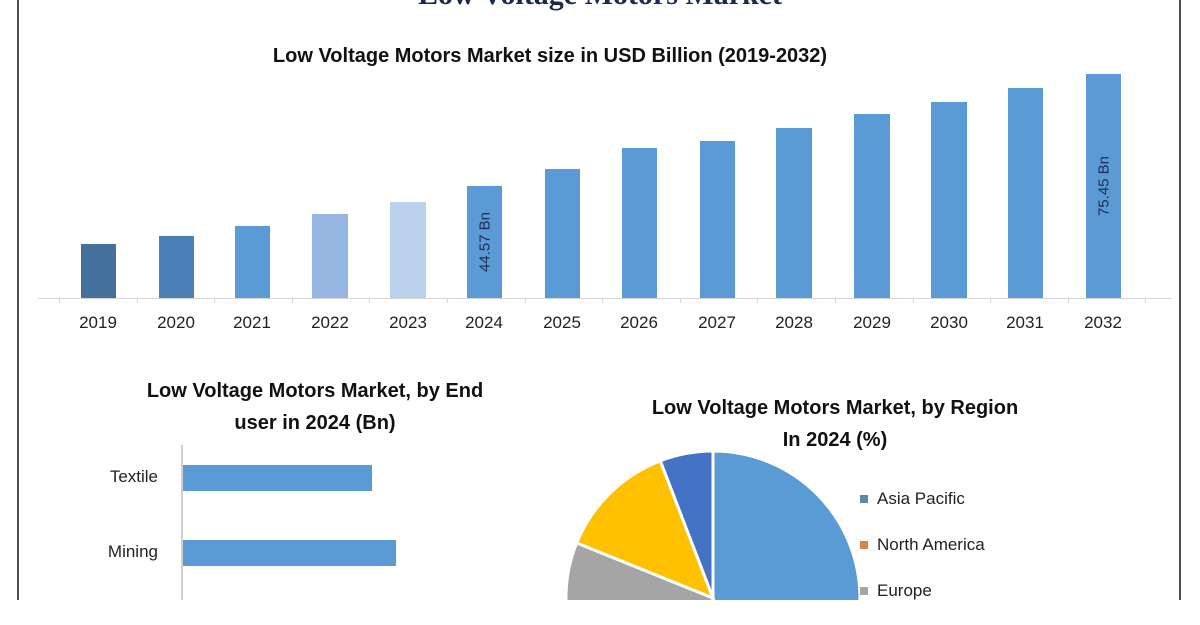 Image resolution: width=1200 pixels, height=625 pixels. Describe the element at coordinates (277, 478) in the screenshot. I see `bar-textile` at that location.